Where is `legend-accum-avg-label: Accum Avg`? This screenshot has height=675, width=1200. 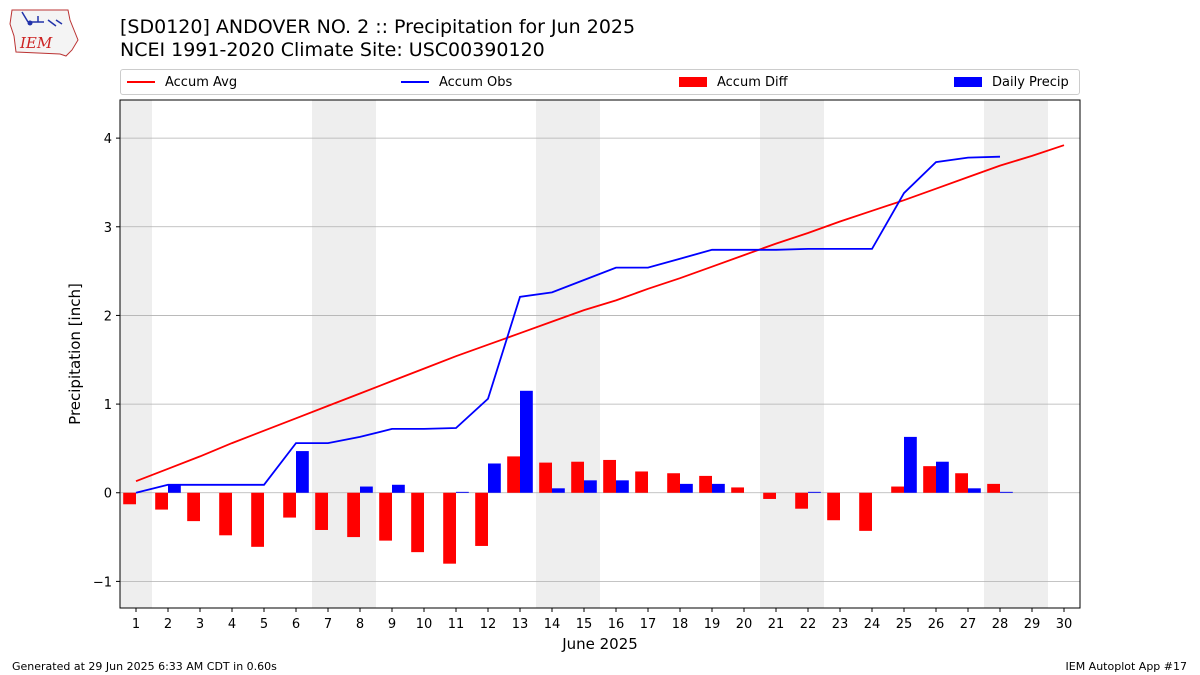
legend-accum-avg-label: Accum Avg is located at coordinates (201, 82).